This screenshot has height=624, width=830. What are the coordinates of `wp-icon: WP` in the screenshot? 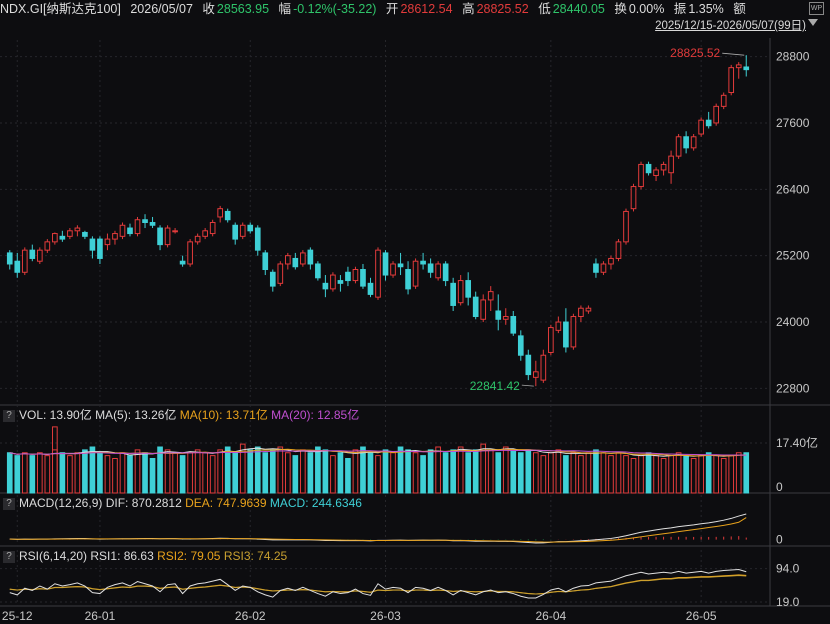 It's located at (816, 8).